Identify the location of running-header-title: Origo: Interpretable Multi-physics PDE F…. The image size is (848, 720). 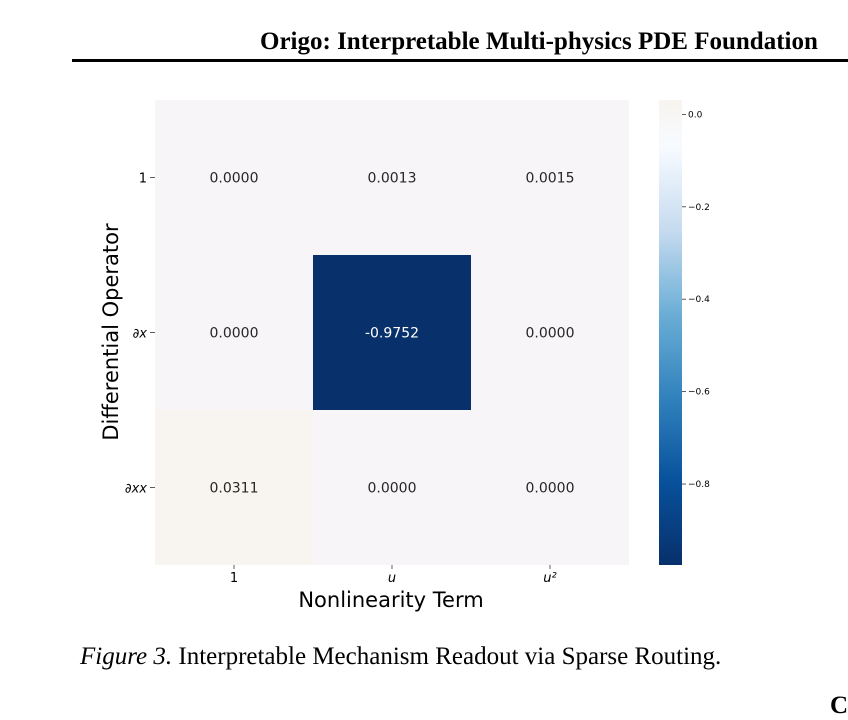
(539, 41).